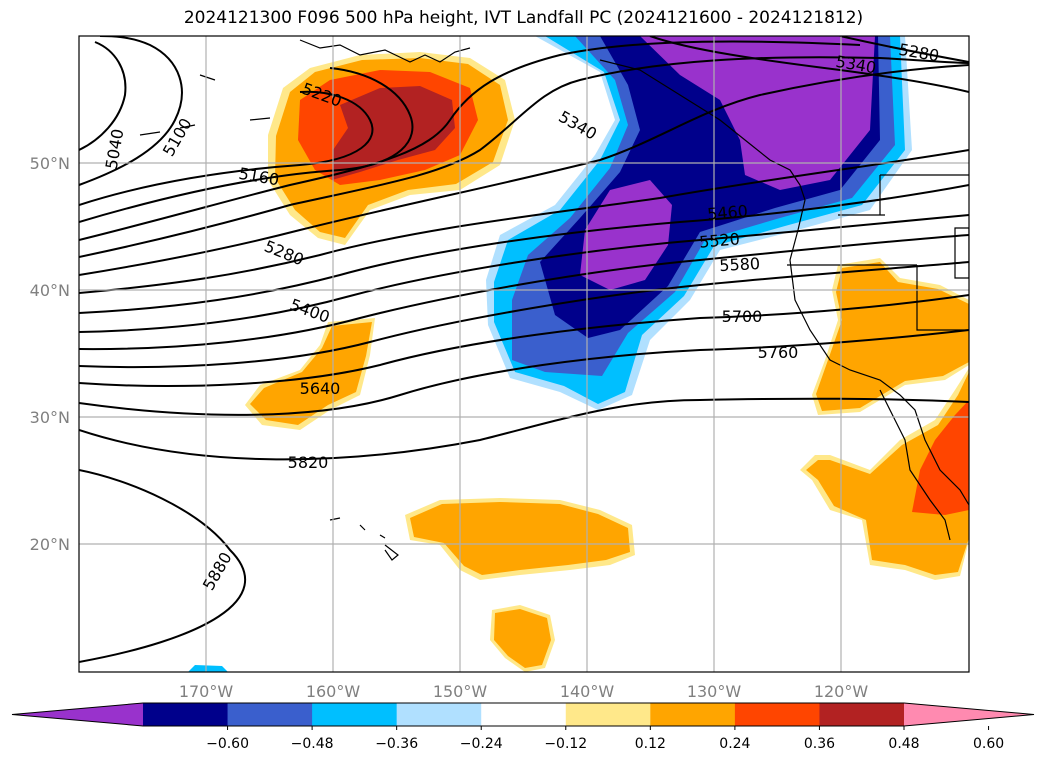 The height and width of the screenshot is (765, 1047). Describe the element at coordinates (740, 264) in the screenshot. I see `contour-label: 5580` at that location.